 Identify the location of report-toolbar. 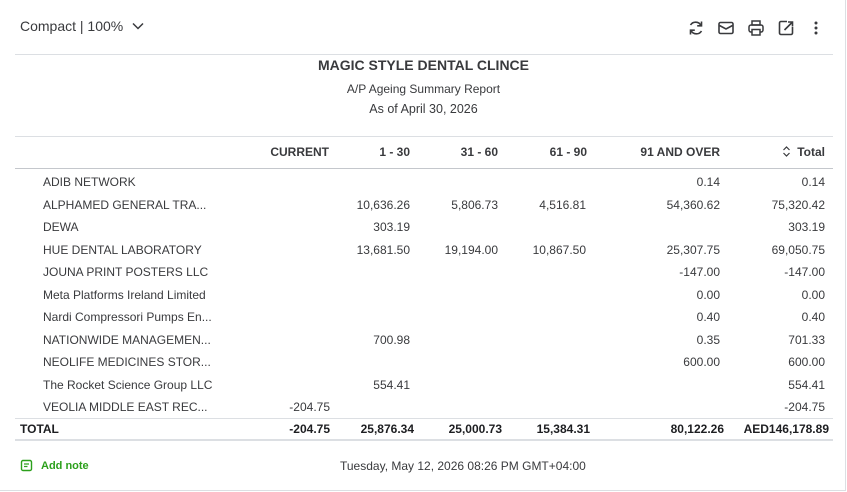
(756, 28).